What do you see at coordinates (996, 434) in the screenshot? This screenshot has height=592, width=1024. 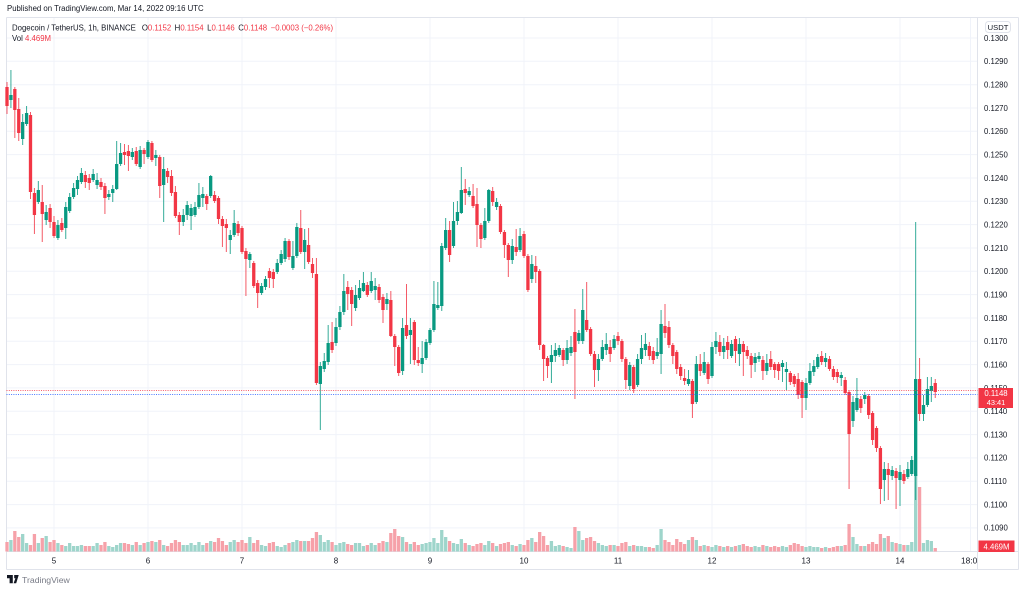 I see `svg-text: 0.1130` at bounding box center [996, 434].